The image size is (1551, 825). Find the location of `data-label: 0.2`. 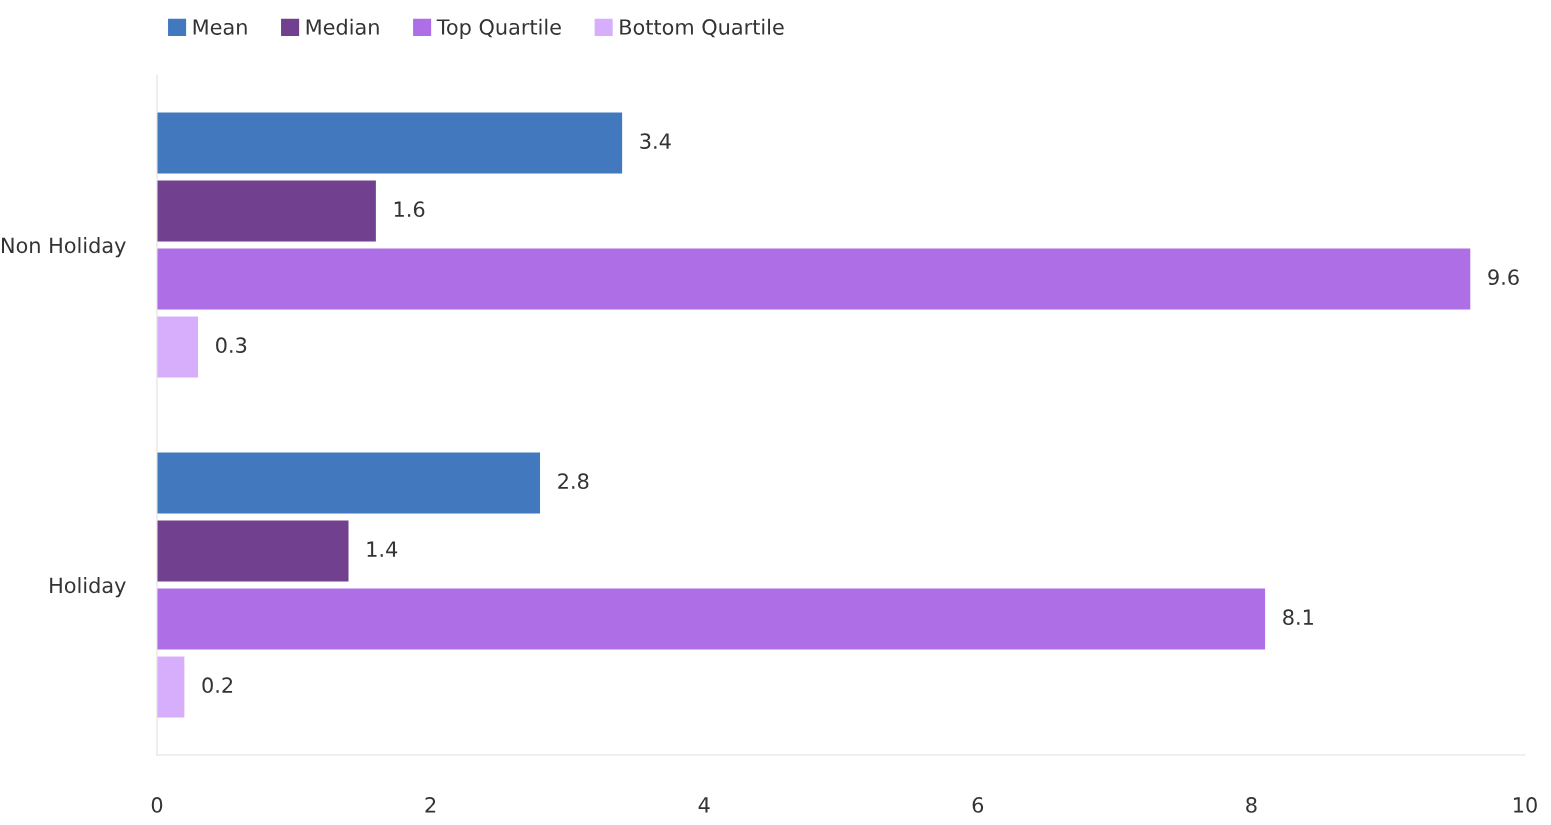

data-label: 0.2 is located at coordinates (217, 685).